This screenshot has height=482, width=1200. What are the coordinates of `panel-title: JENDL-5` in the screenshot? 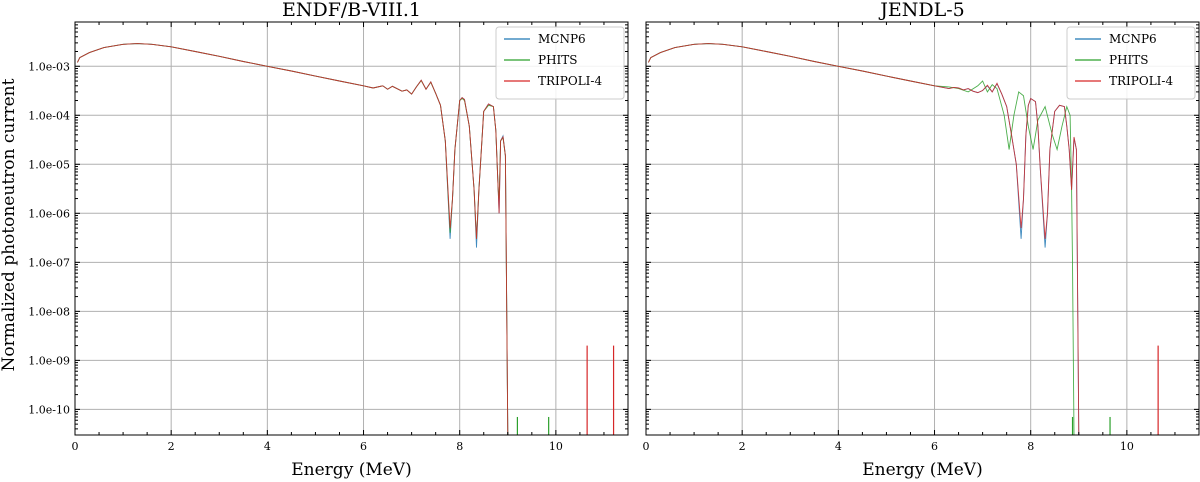 It's located at (921, 10).